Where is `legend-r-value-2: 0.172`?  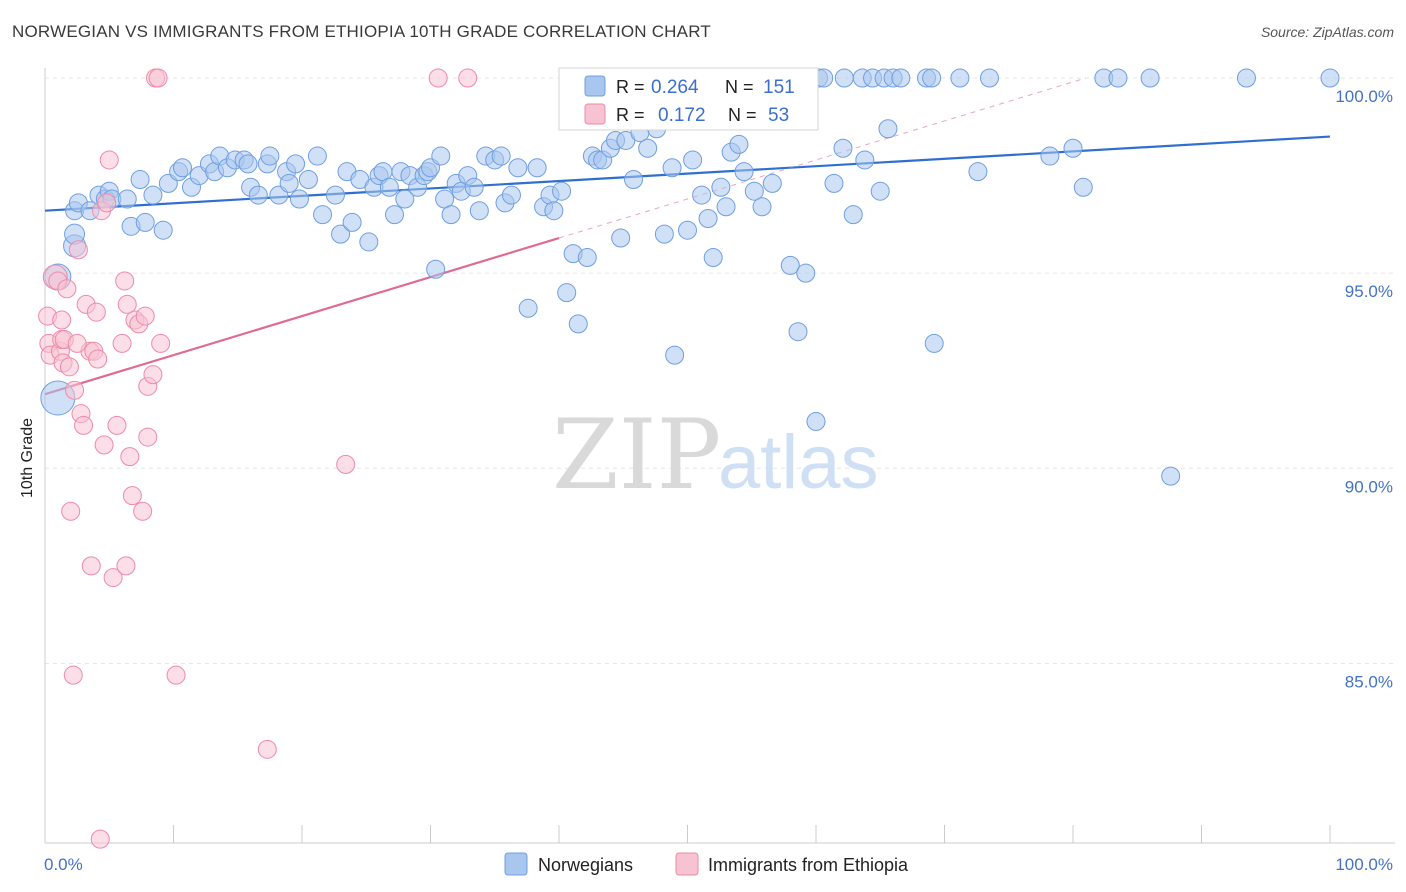
legend-r-value-2: 0.172 is located at coordinates (682, 115).